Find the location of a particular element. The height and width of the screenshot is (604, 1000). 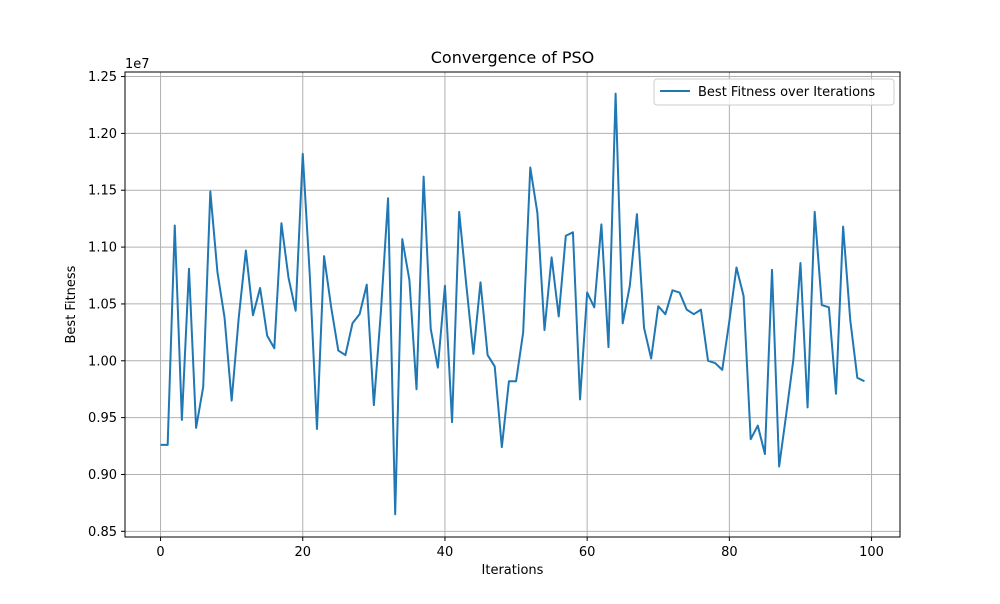

y-tick-label: 1.10 is located at coordinates (102, 248).